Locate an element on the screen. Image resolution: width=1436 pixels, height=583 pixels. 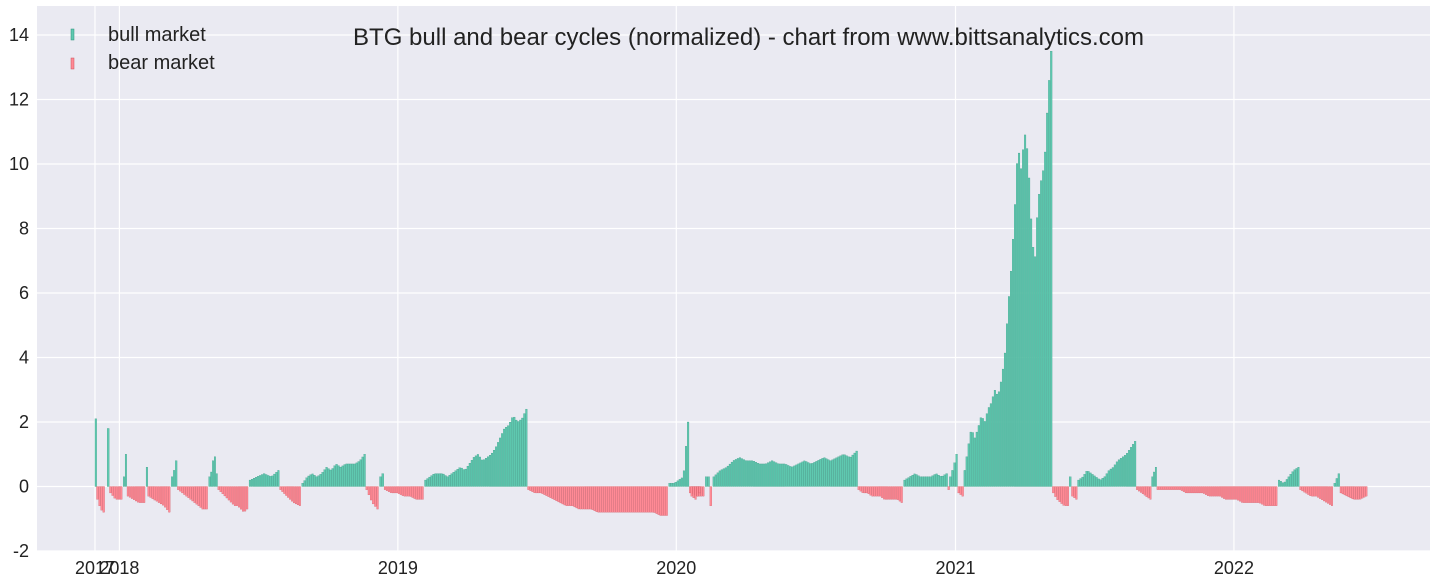
x-tick-label: 2020 is located at coordinates (676, 568).